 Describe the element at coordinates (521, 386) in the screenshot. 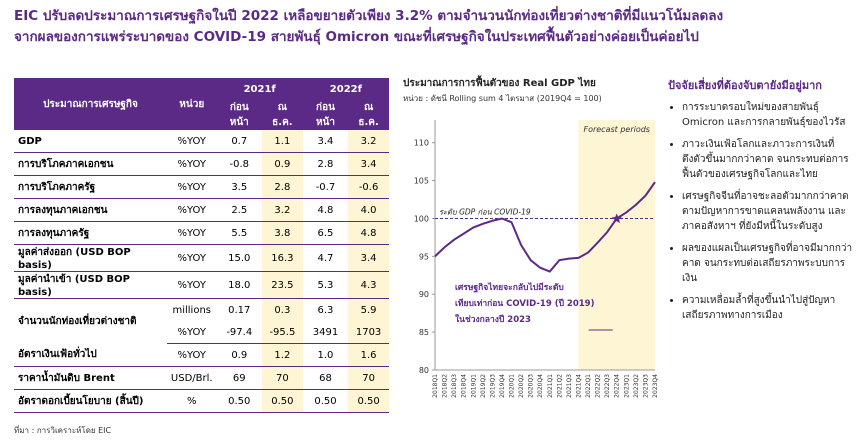

I see `x-tick-label: 2020Q2` at that location.